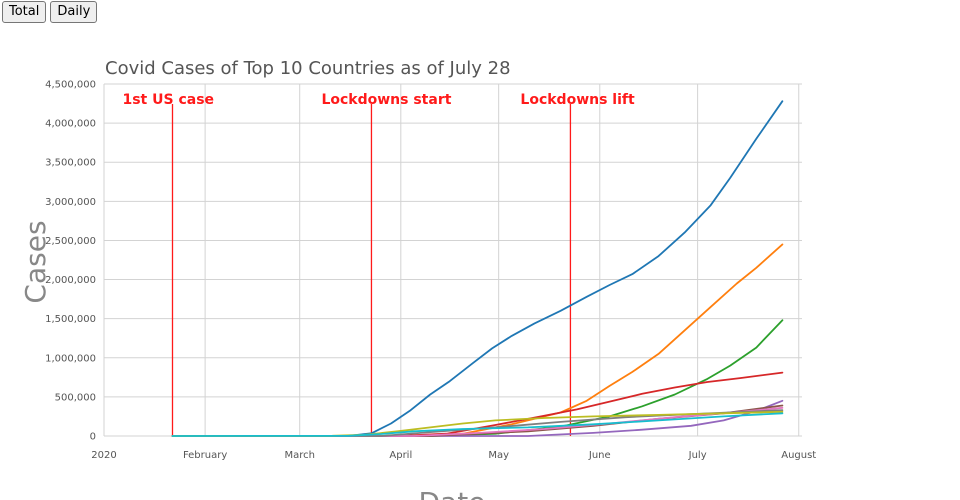 The image size is (960, 500). I want to click on y-tick-label: 2,500,000, so click(70, 241).